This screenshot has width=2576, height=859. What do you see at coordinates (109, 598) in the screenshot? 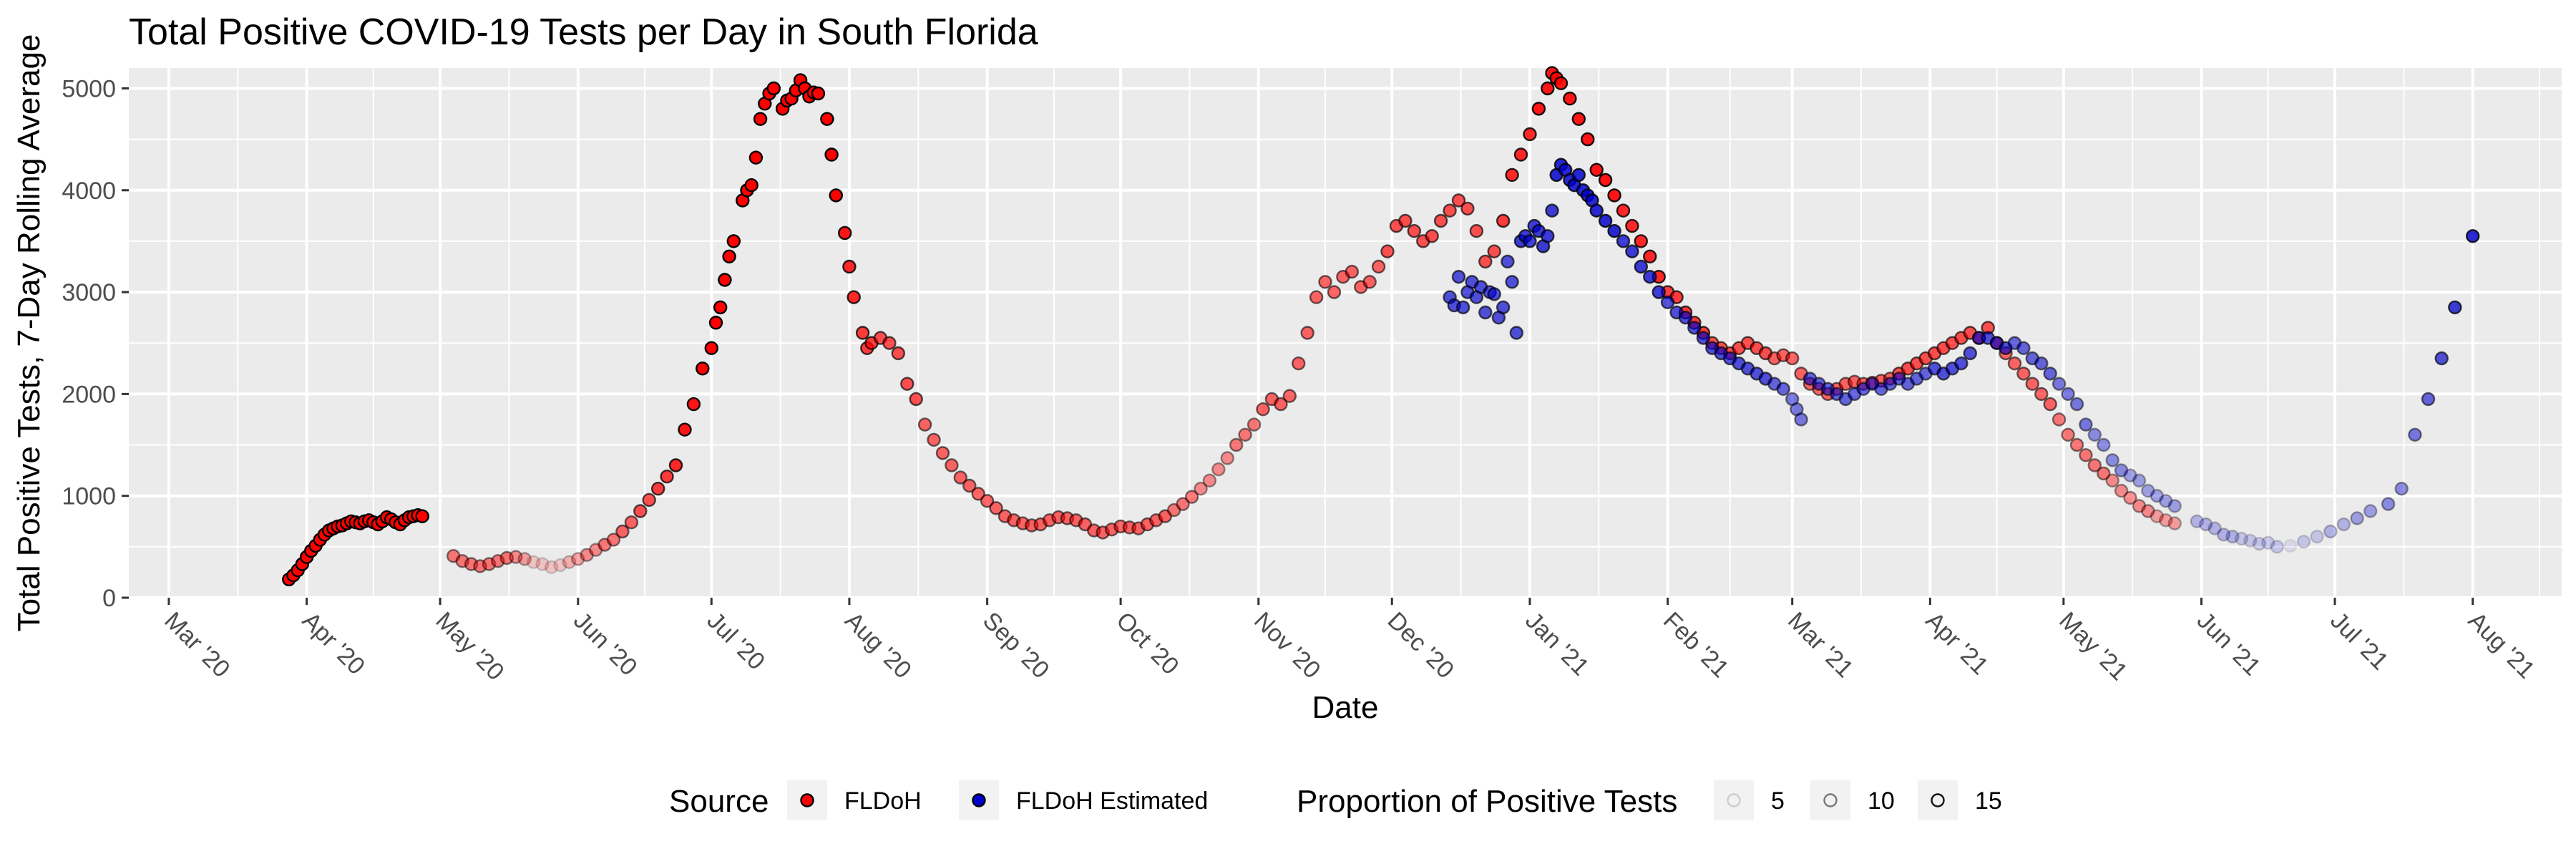
I see `y-tick-label: 0` at bounding box center [109, 598].